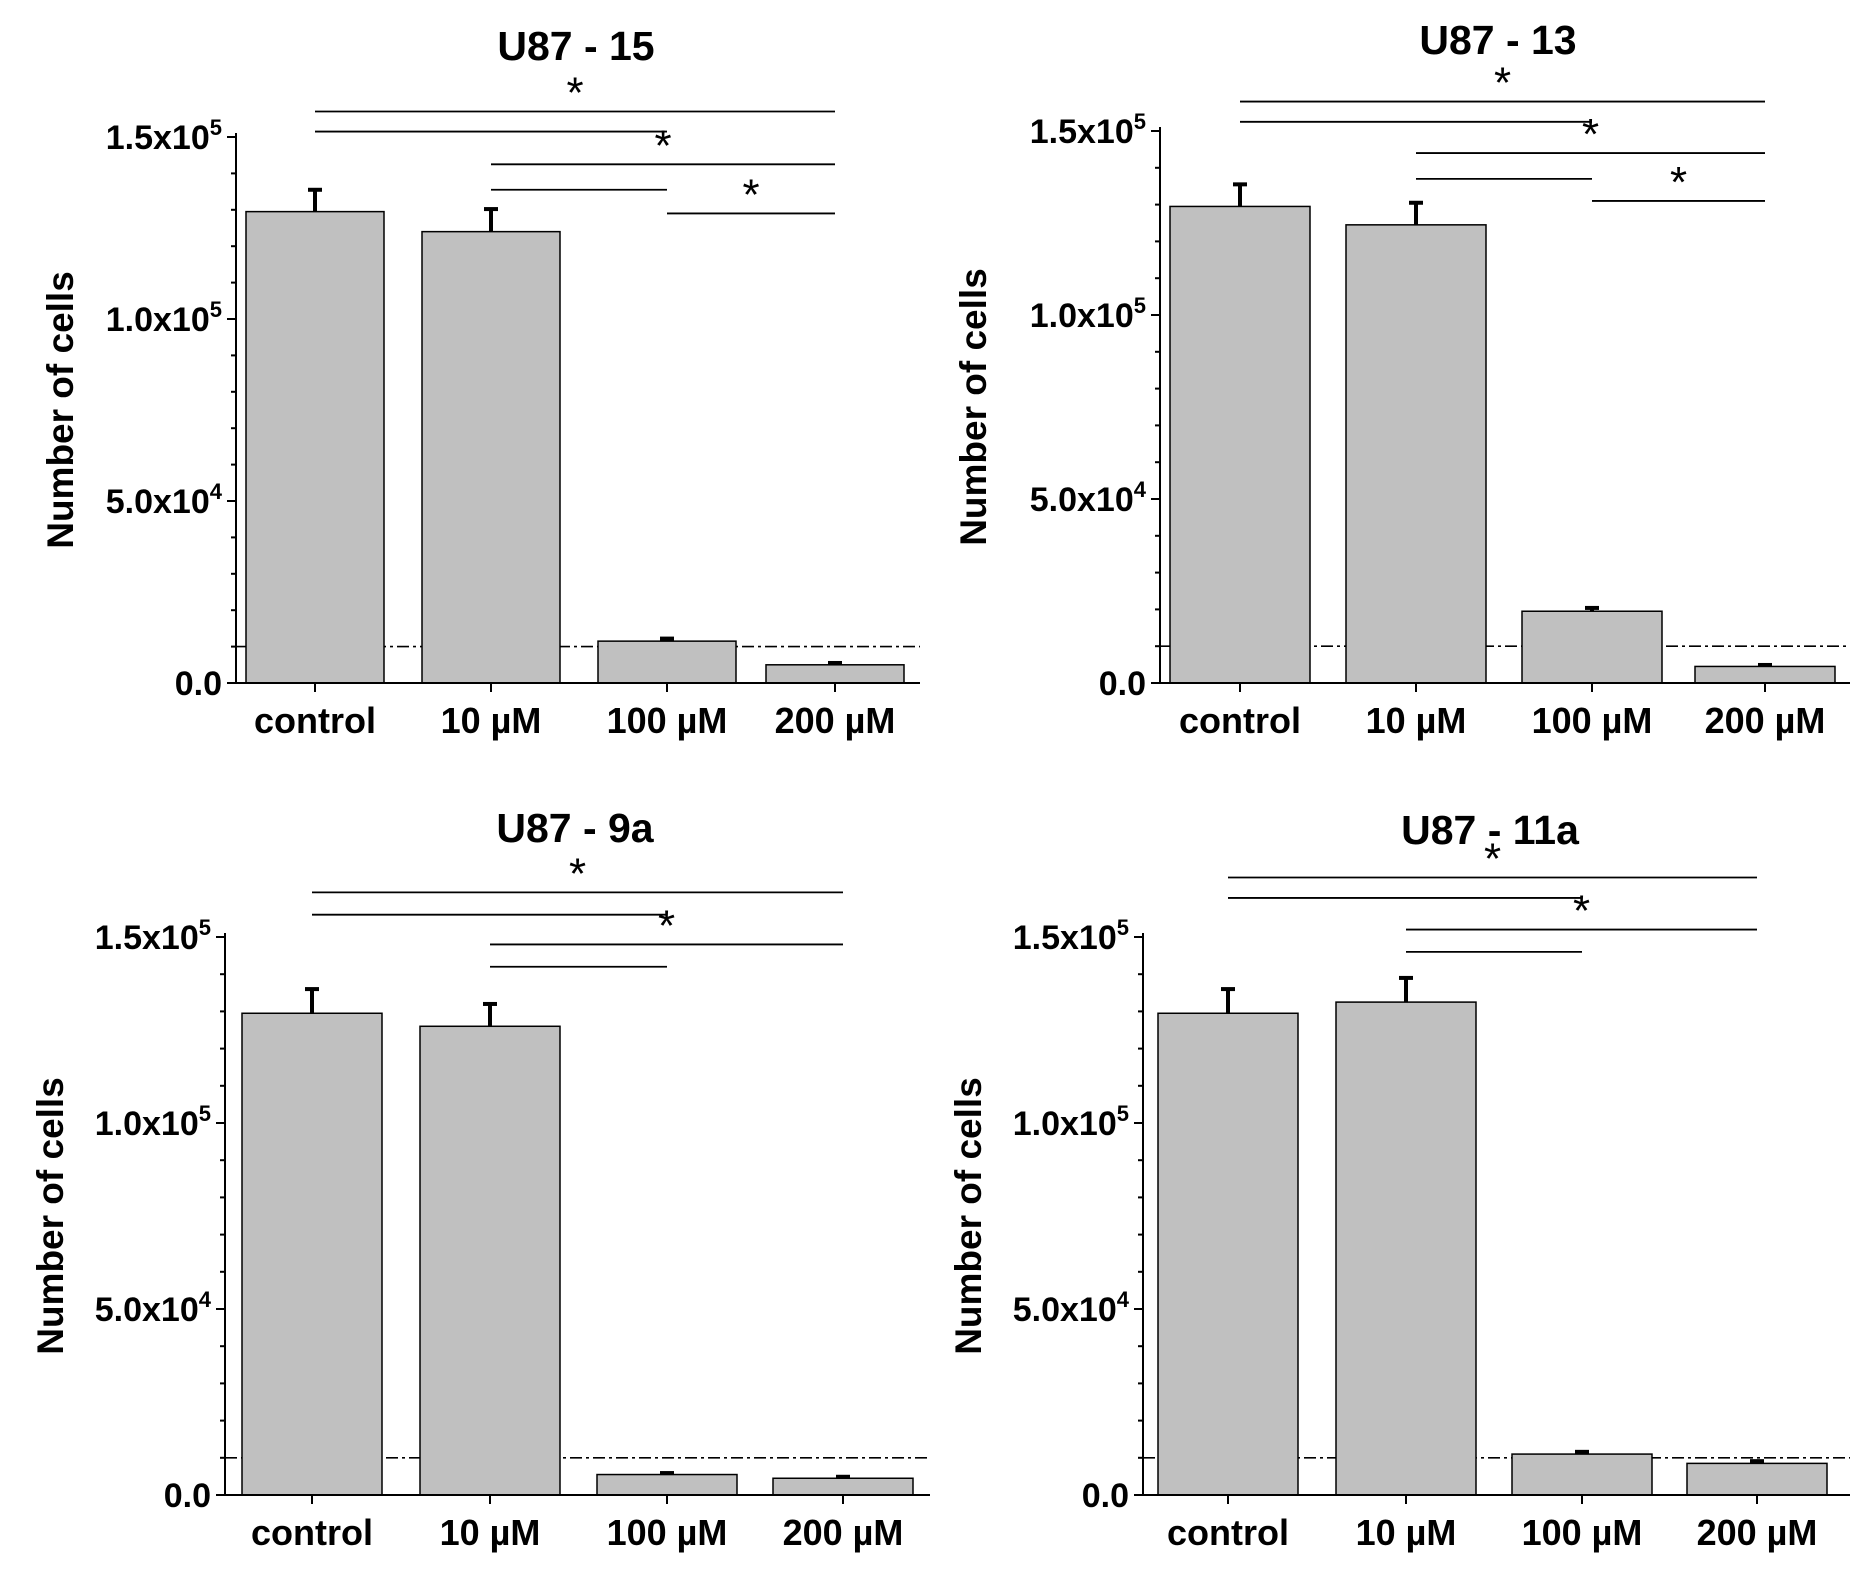 This screenshot has height=1582, width=1871. I want to click on chart-title: U87 - 13, so click(1497, 40).